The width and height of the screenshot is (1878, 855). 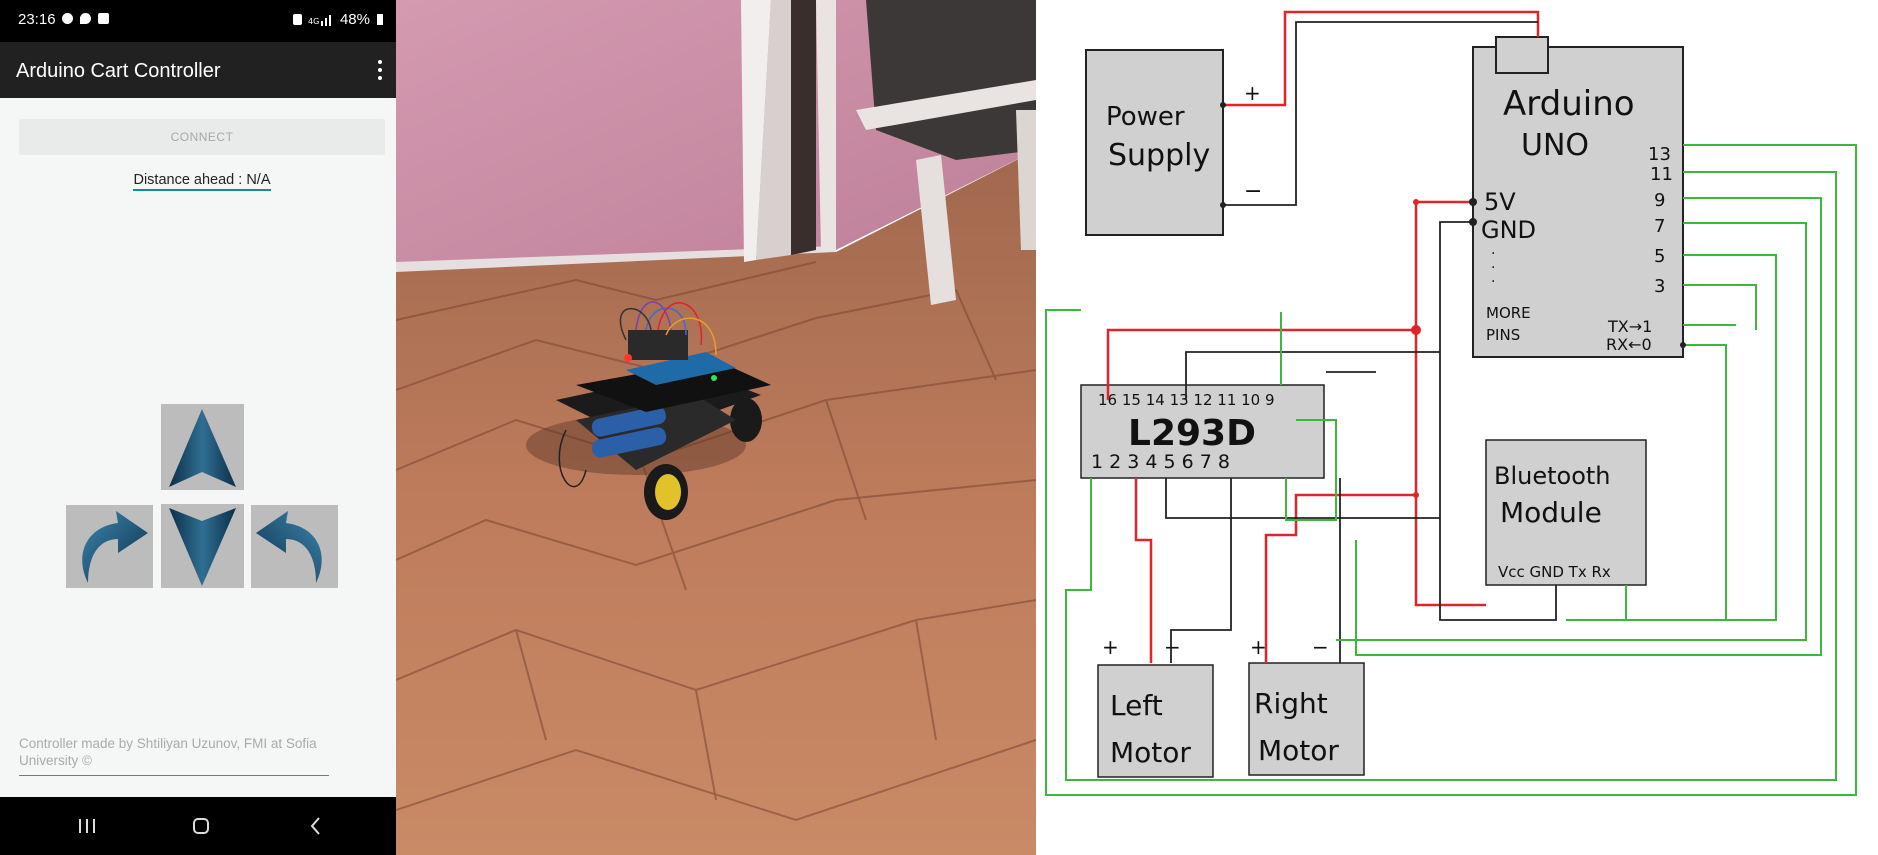 I want to click on arduino-label-2: UNO, so click(x=1555, y=145).